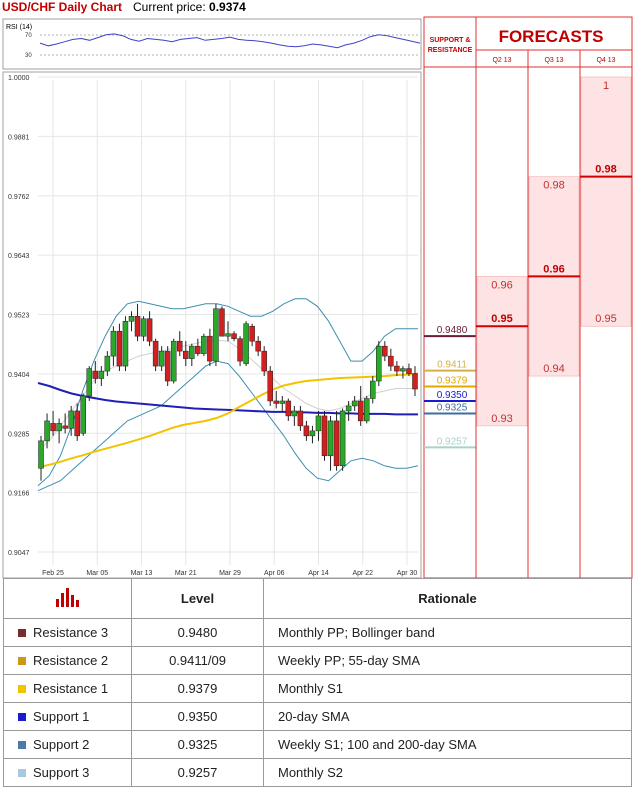 The width and height of the screenshot is (635, 787). What do you see at coordinates (28, 56) in the screenshot?
I see `rsi-tick-30: 30` at bounding box center [28, 56].